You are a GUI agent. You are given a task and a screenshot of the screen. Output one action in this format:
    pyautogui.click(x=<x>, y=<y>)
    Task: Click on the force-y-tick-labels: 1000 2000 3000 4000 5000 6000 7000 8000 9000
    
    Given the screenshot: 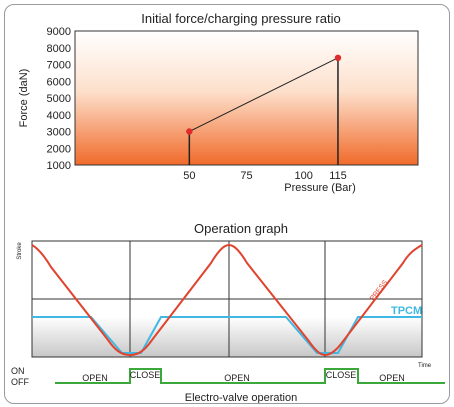 What is the action you would take?
    pyautogui.click(x=59, y=99)
    